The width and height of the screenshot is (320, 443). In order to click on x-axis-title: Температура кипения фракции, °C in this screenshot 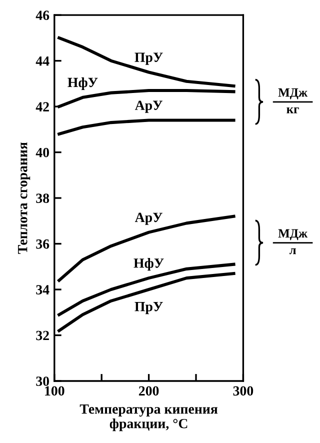, I will do `click(149, 418)`.